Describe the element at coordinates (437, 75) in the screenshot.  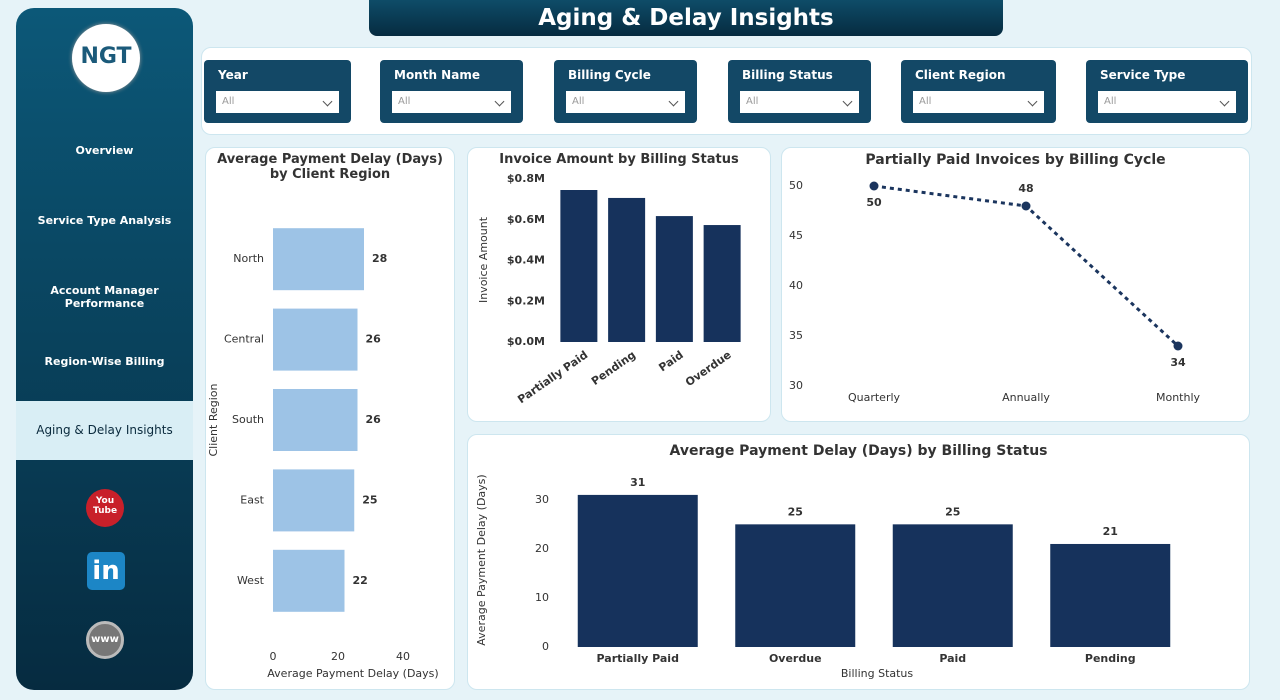
I see `filter-label: Month Name` at that location.